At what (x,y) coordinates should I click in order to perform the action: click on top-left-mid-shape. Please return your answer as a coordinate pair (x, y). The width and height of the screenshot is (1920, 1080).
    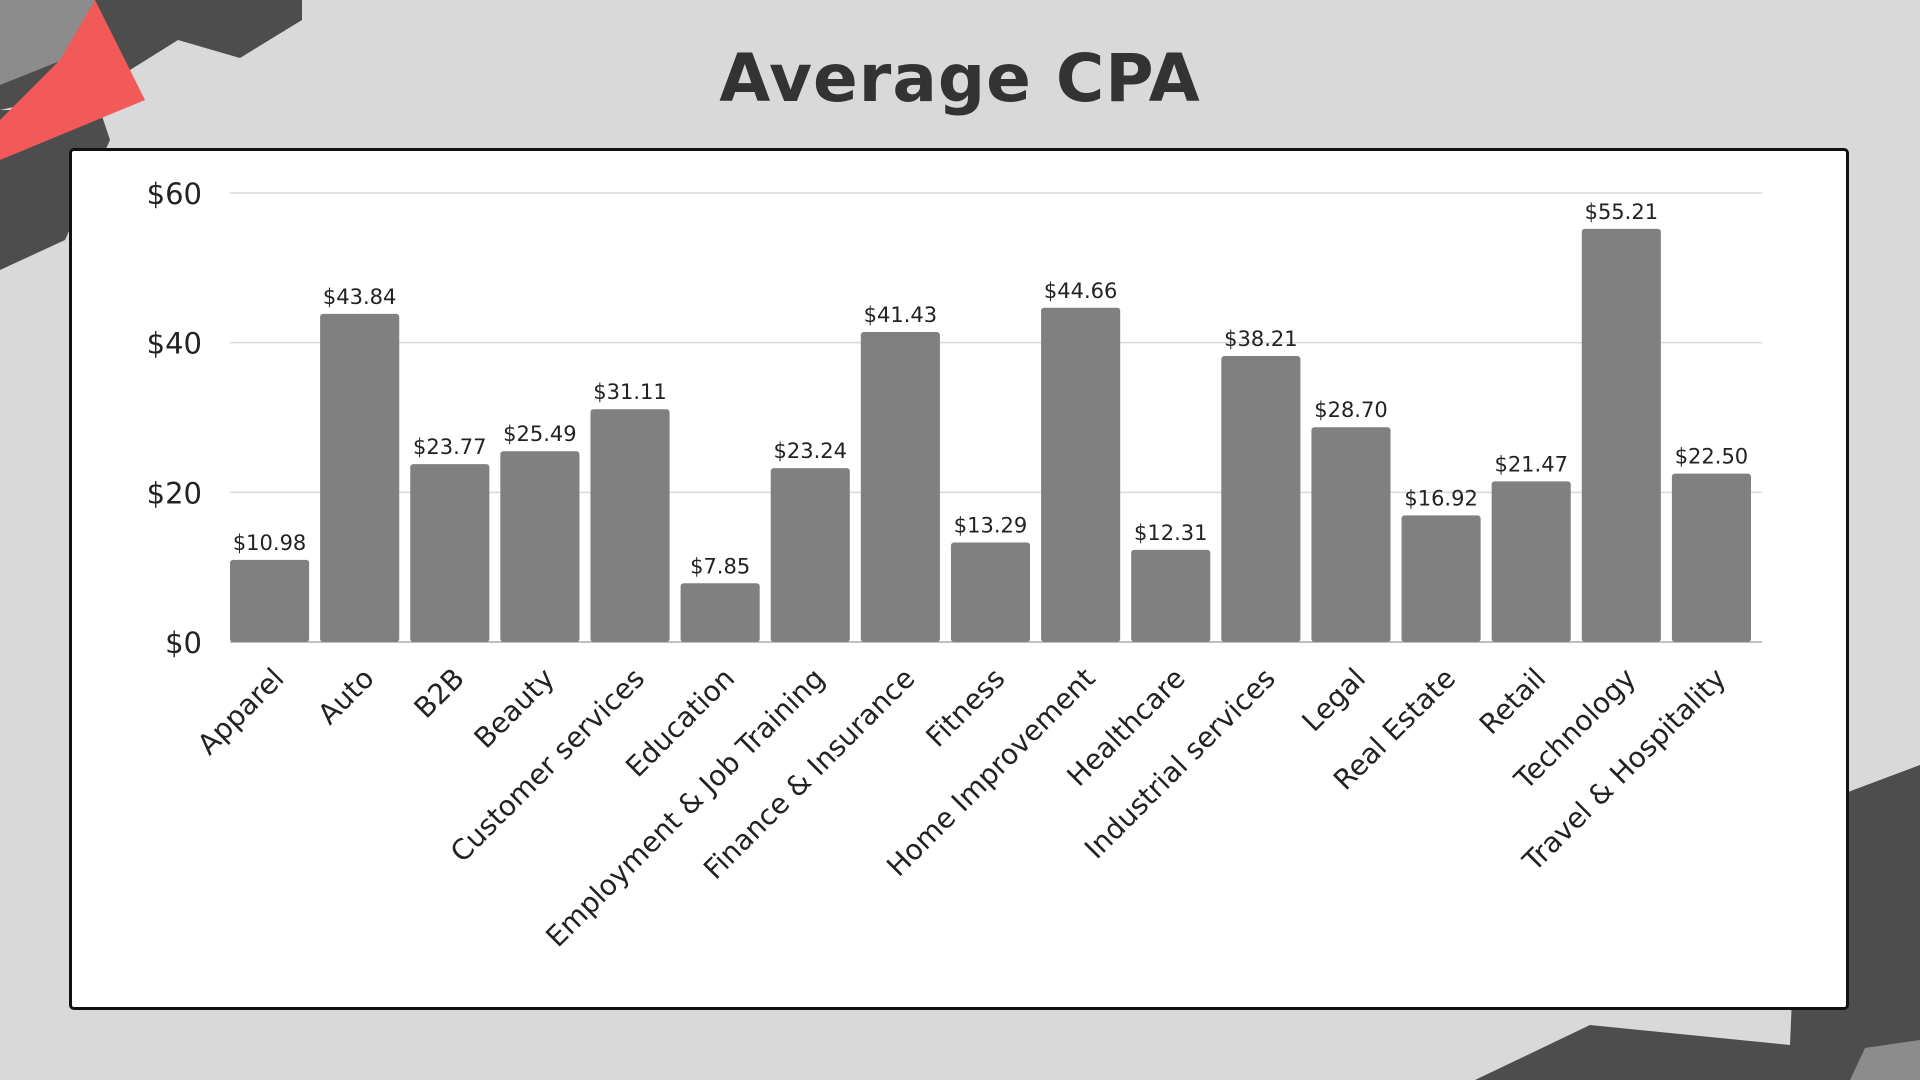
    Looking at the image, I should click on (47, 42).